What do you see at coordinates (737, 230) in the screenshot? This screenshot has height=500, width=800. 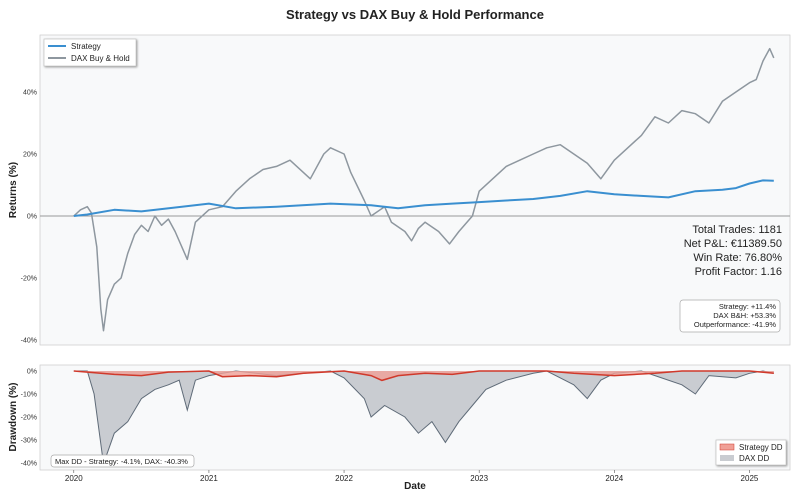 I see `stat-total-trades: Total Trades: 1181` at bounding box center [737, 230].